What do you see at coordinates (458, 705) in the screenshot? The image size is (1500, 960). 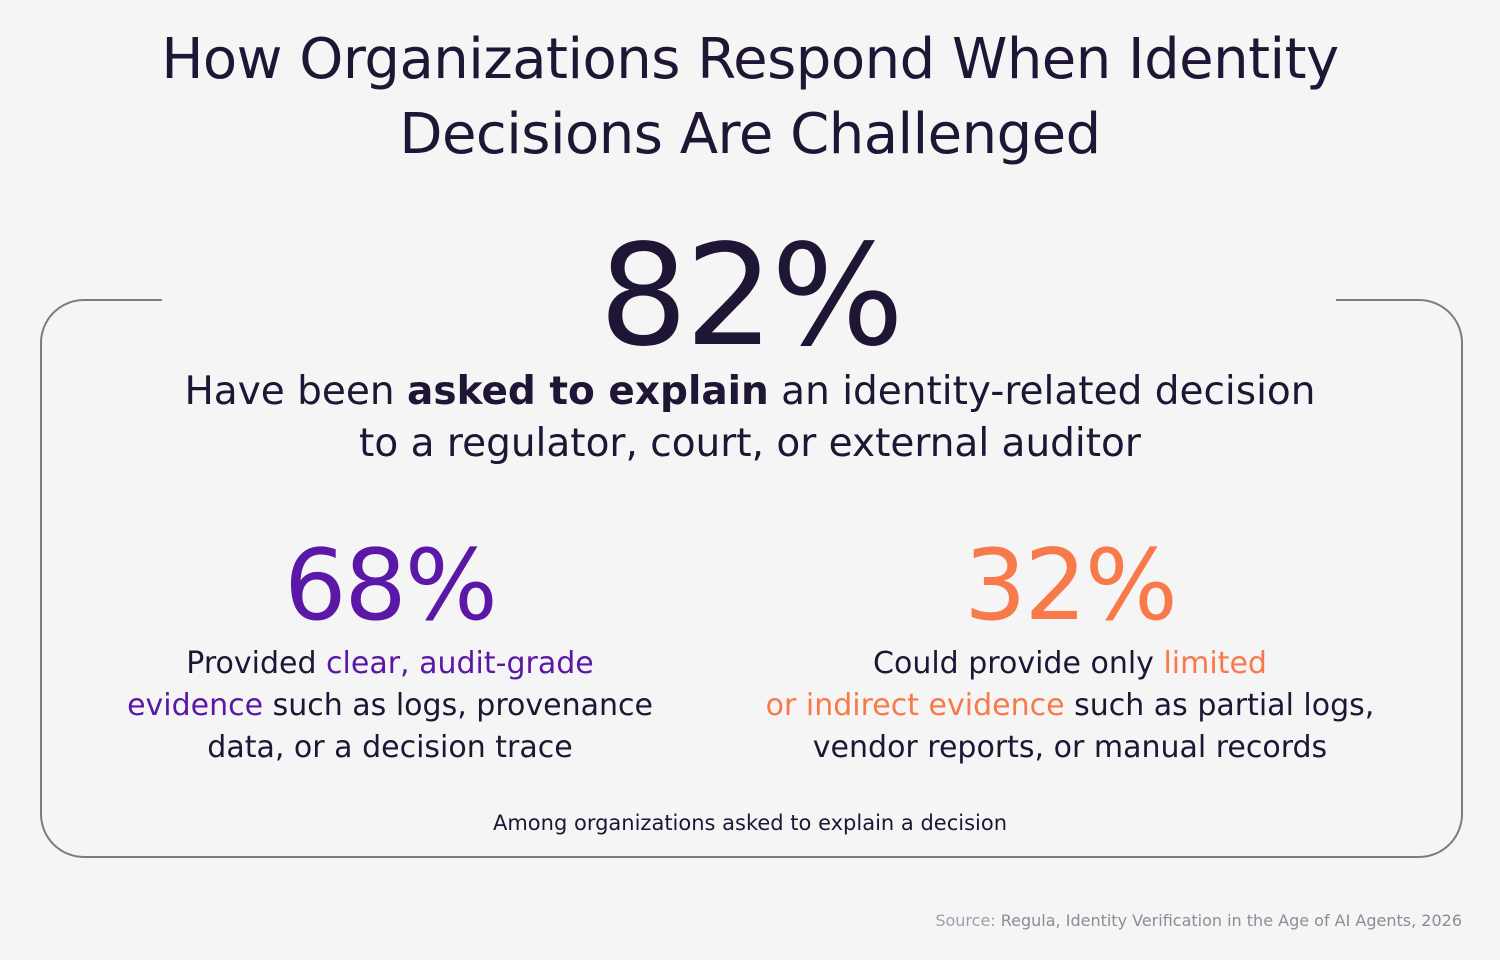 I see `left-text-after: such as logs, provenance` at bounding box center [458, 705].